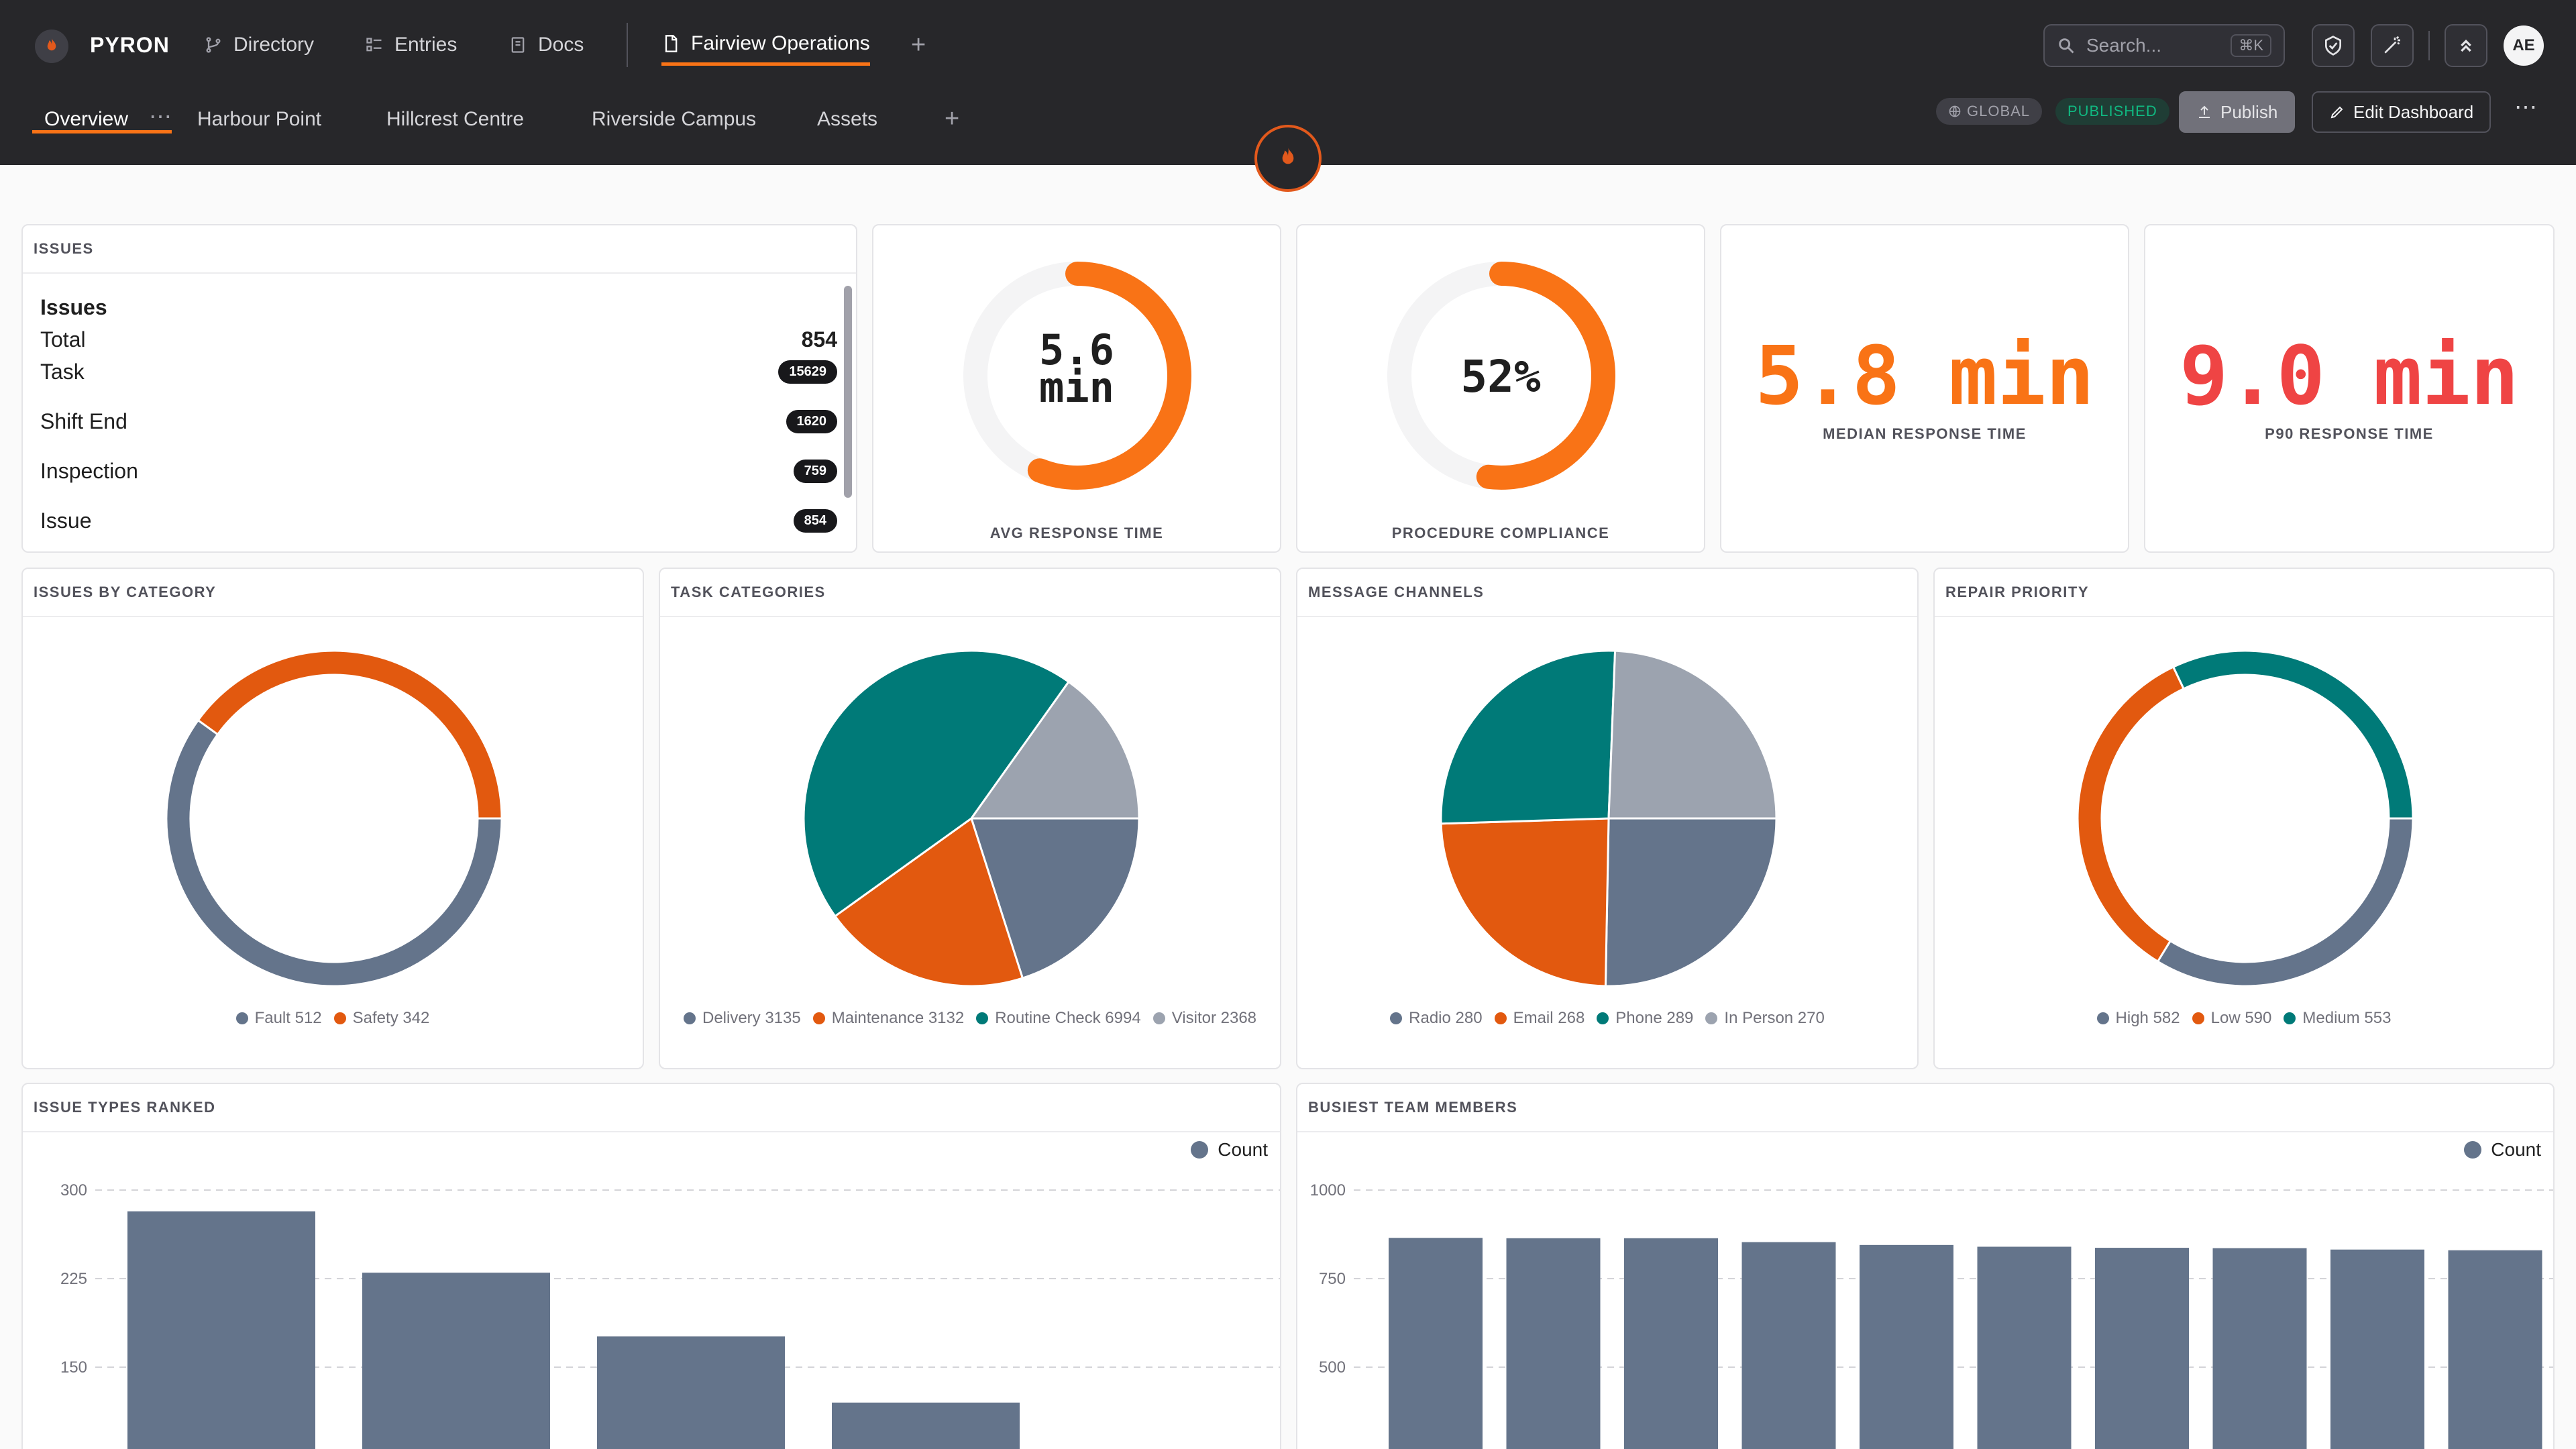 This screenshot has height=1449, width=2576. What do you see at coordinates (1989, 111) in the screenshot?
I see `scope-badge: GLOBAL` at bounding box center [1989, 111].